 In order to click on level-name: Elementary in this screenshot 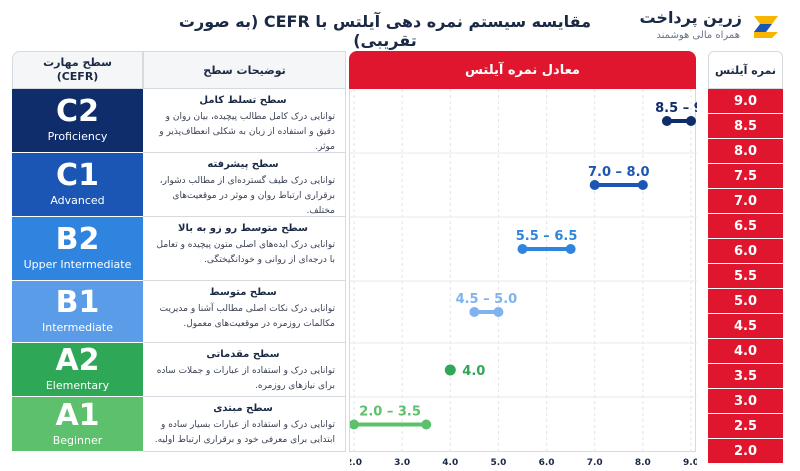, I will do `click(77, 385)`.